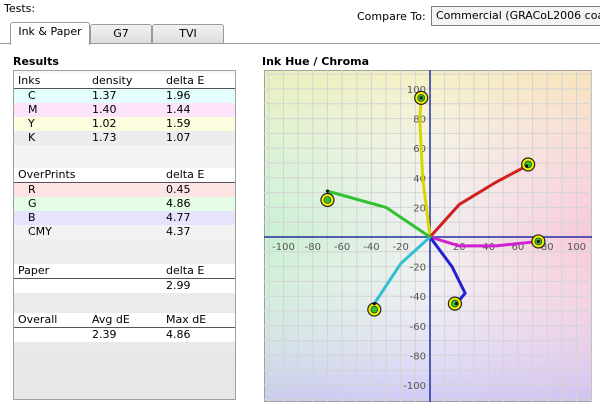  I want to click on y-tick-label: -100, so click(414, 386).